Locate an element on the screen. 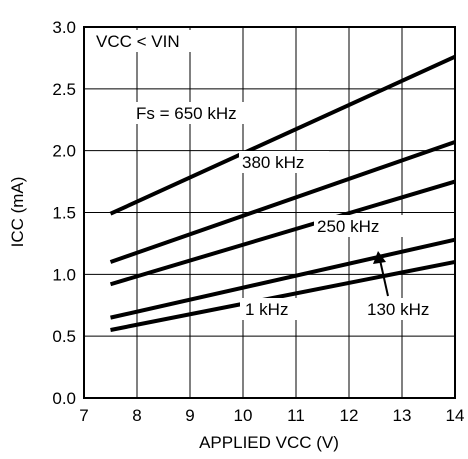 This screenshot has width=468, height=459. x-tick-label: 12 is located at coordinates (349, 415).